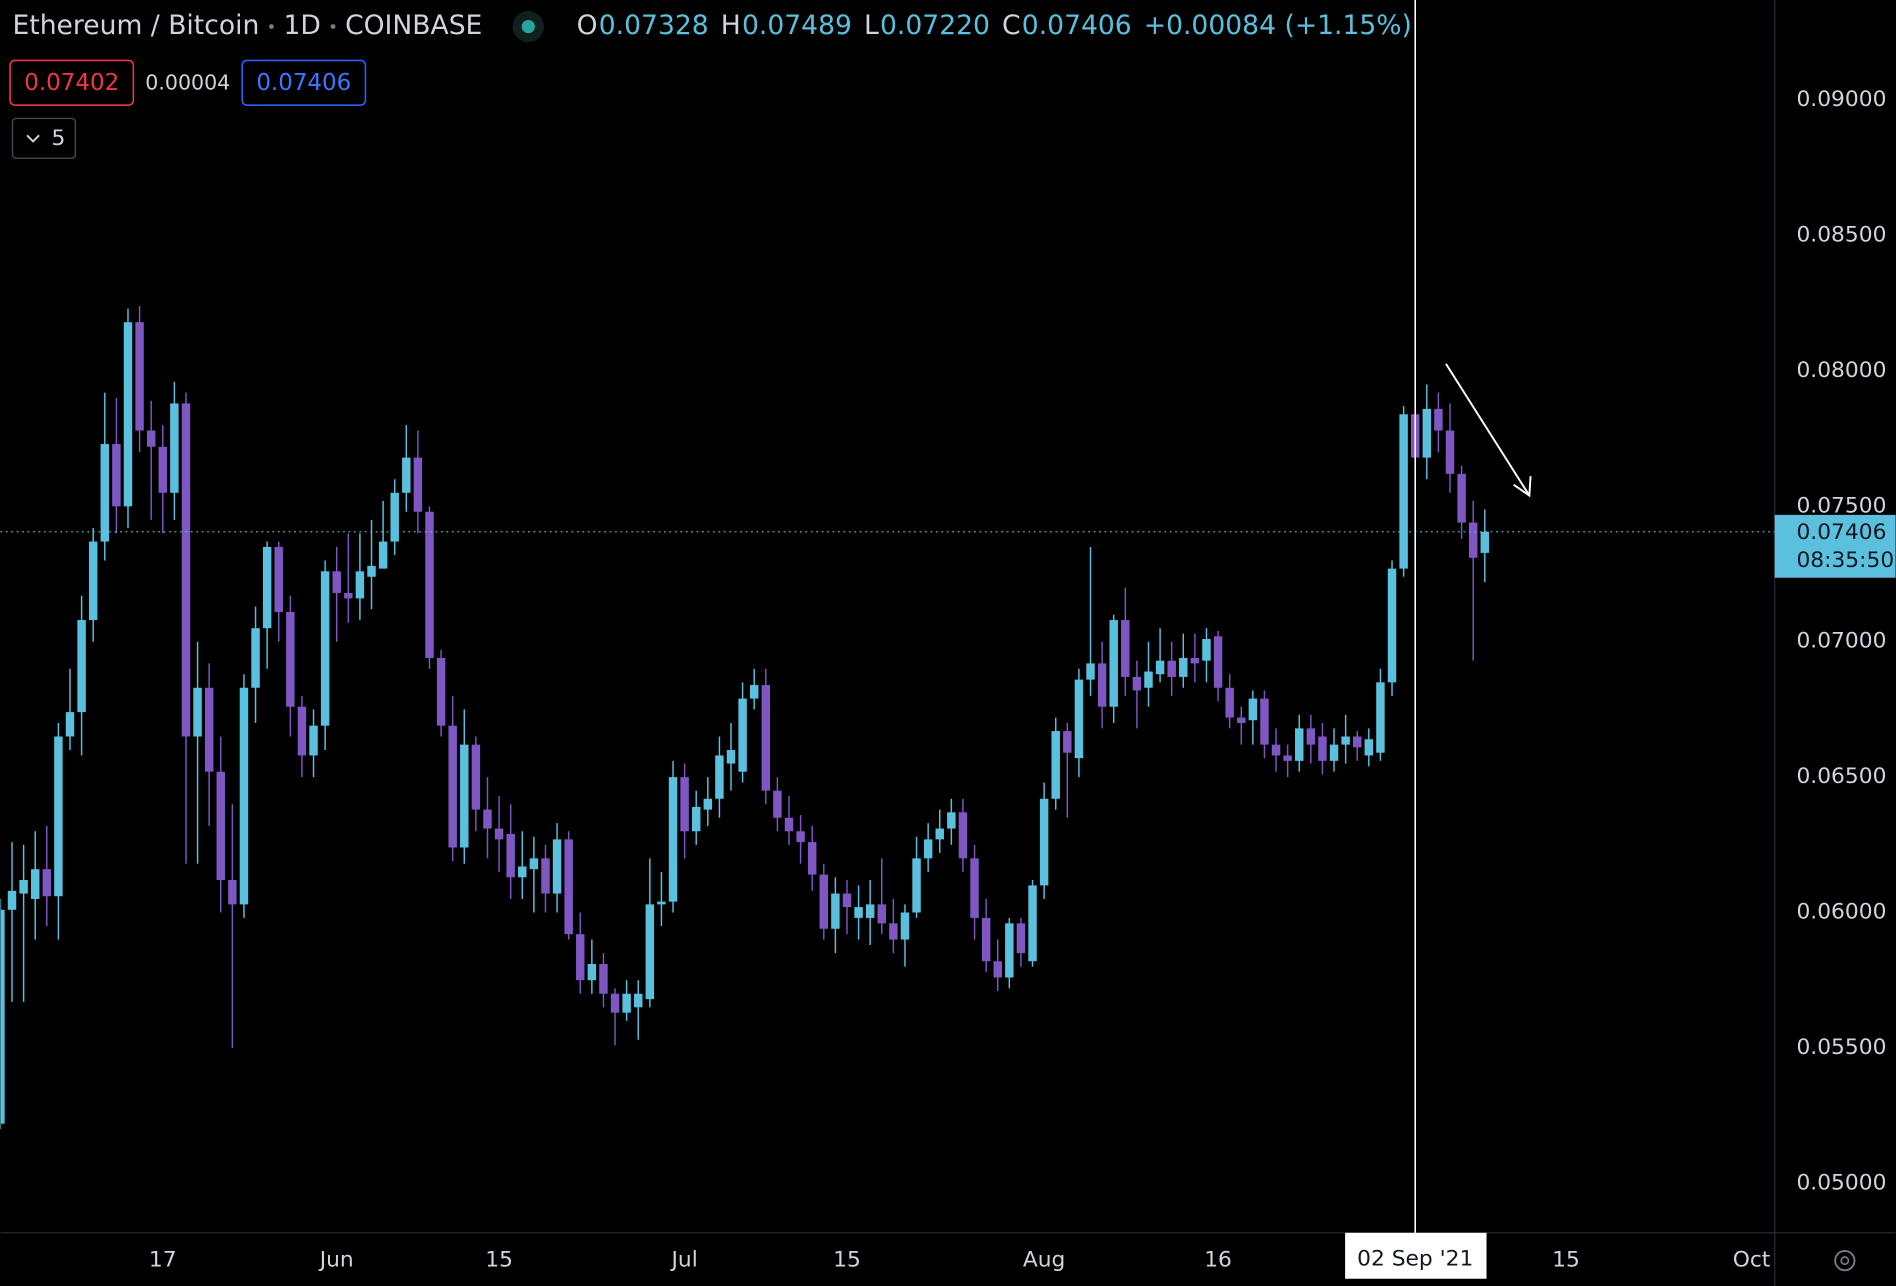 The image size is (1896, 1286). Describe the element at coordinates (1415, 1258) in the screenshot. I see `crosshair-label: 02 Sep '21` at that location.